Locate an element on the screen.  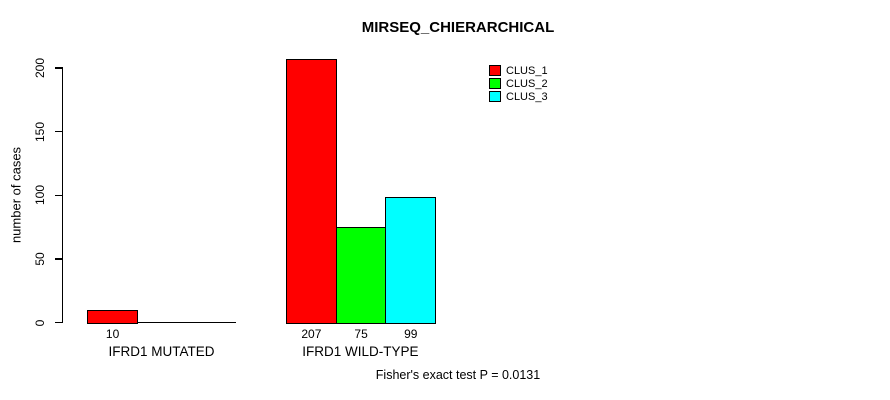
legend-label-clus_2: CLUS_2 is located at coordinates (527, 83).